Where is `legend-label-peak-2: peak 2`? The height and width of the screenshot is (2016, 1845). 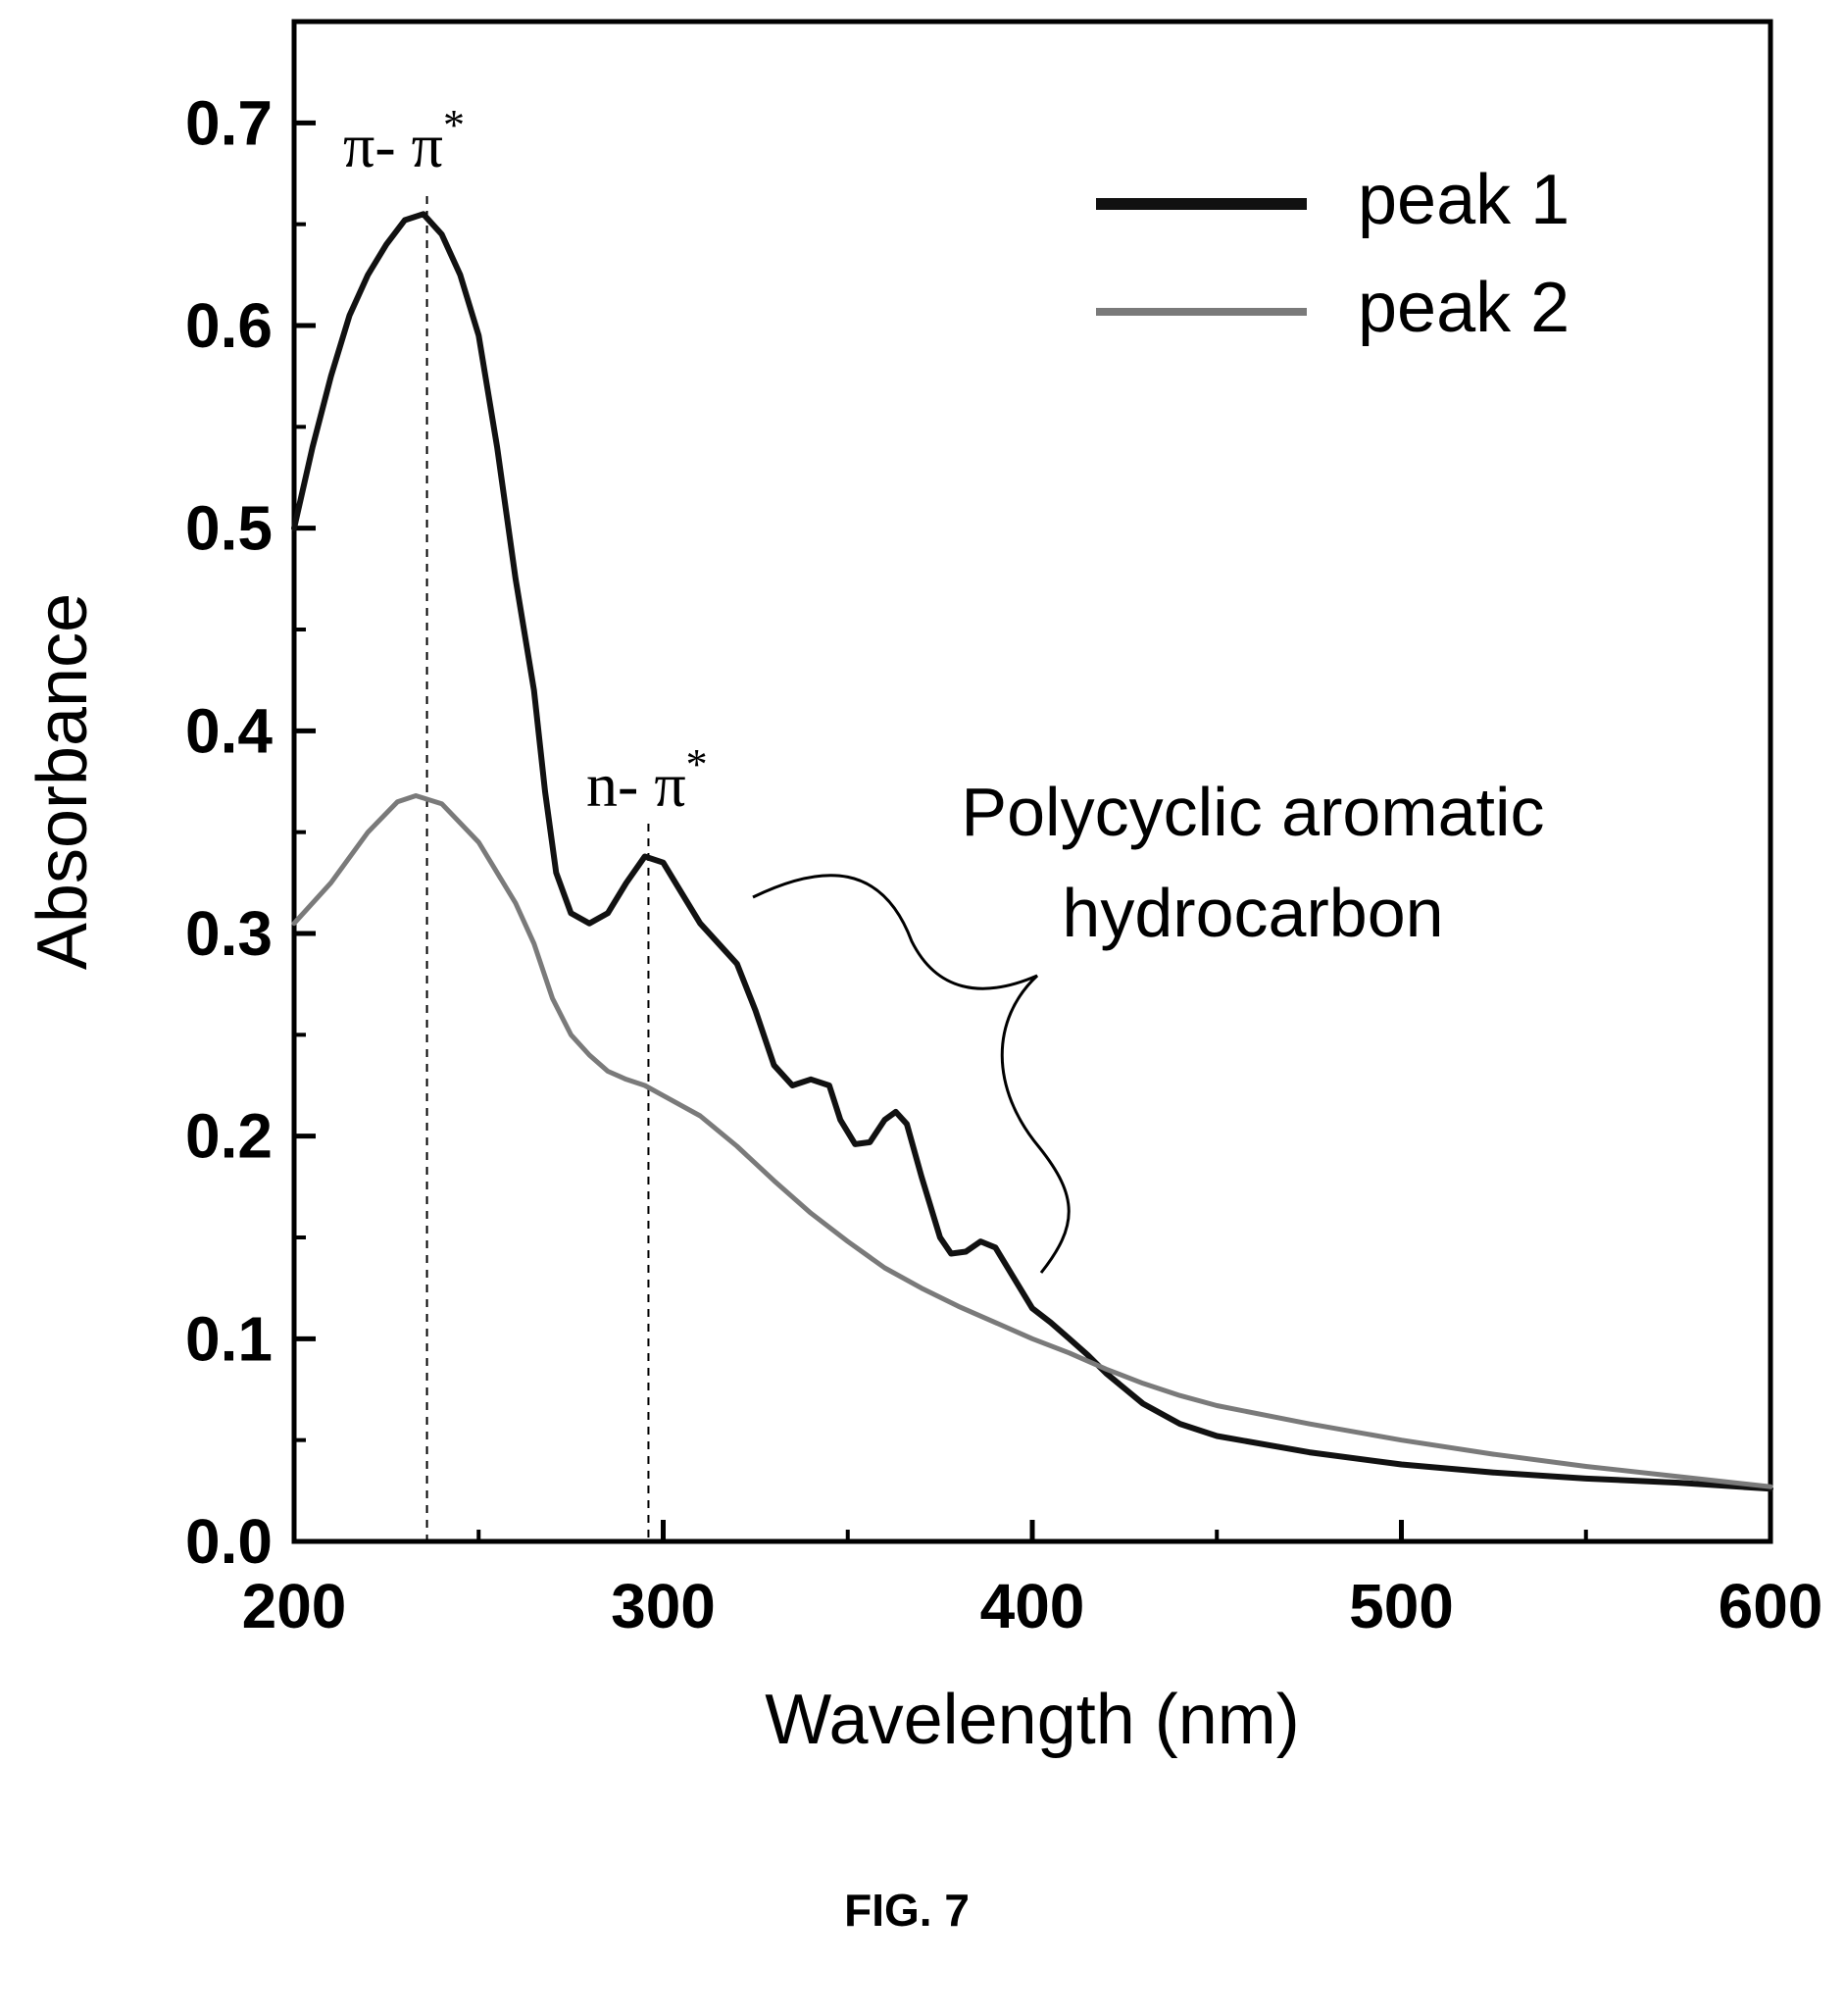
legend-label-peak-2: peak 2 is located at coordinates (1464, 308).